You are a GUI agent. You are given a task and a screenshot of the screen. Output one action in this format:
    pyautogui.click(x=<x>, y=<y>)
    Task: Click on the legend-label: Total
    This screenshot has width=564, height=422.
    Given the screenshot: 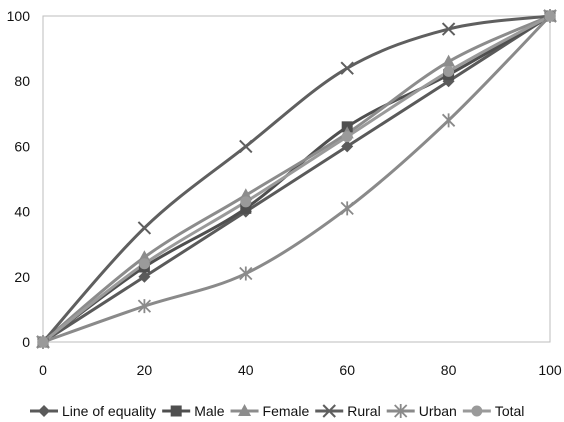 What is the action you would take?
    pyautogui.click(x=510, y=411)
    